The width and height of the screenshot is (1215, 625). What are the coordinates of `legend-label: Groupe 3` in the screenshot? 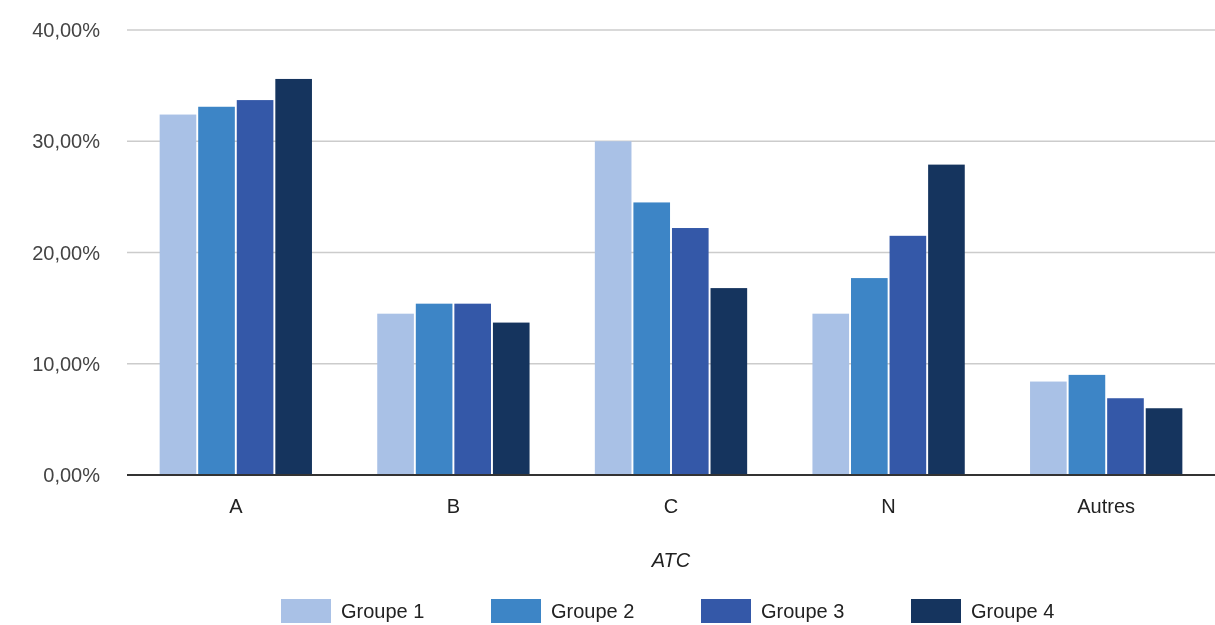 It's located at (803, 611).